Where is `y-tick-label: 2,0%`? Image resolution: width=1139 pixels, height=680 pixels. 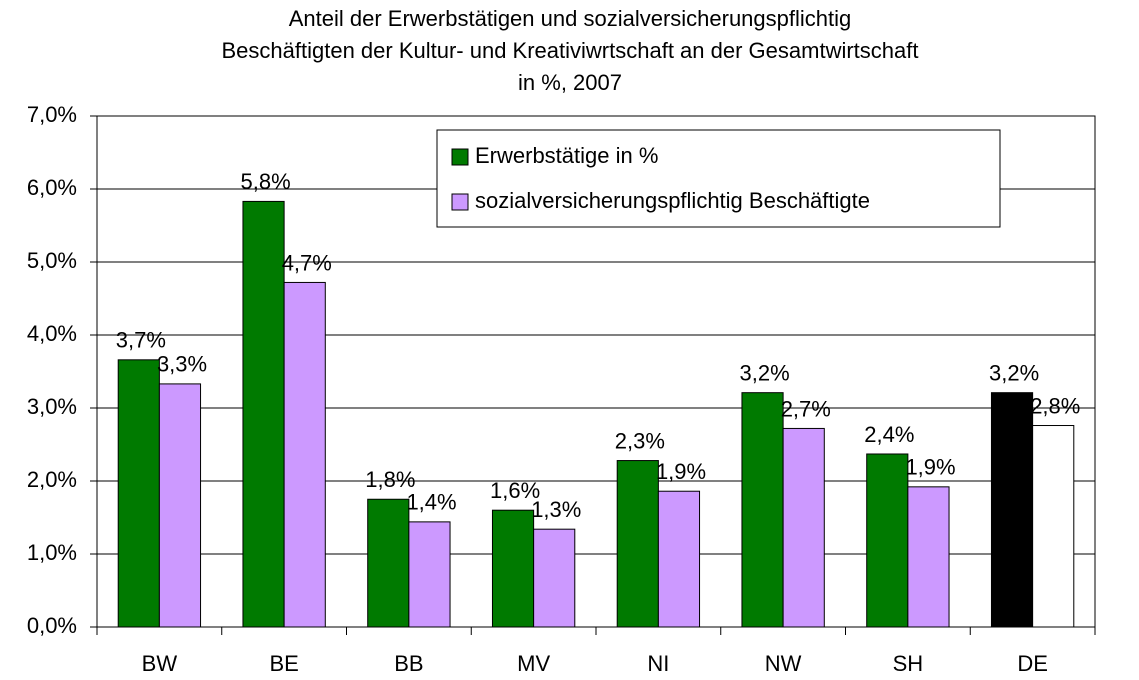 y-tick-label: 2,0% is located at coordinates (52, 479).